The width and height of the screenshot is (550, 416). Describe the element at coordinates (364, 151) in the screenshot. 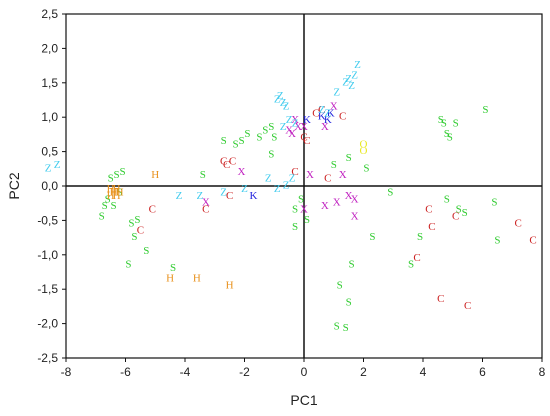

I see `data-point-o: O` at that location.